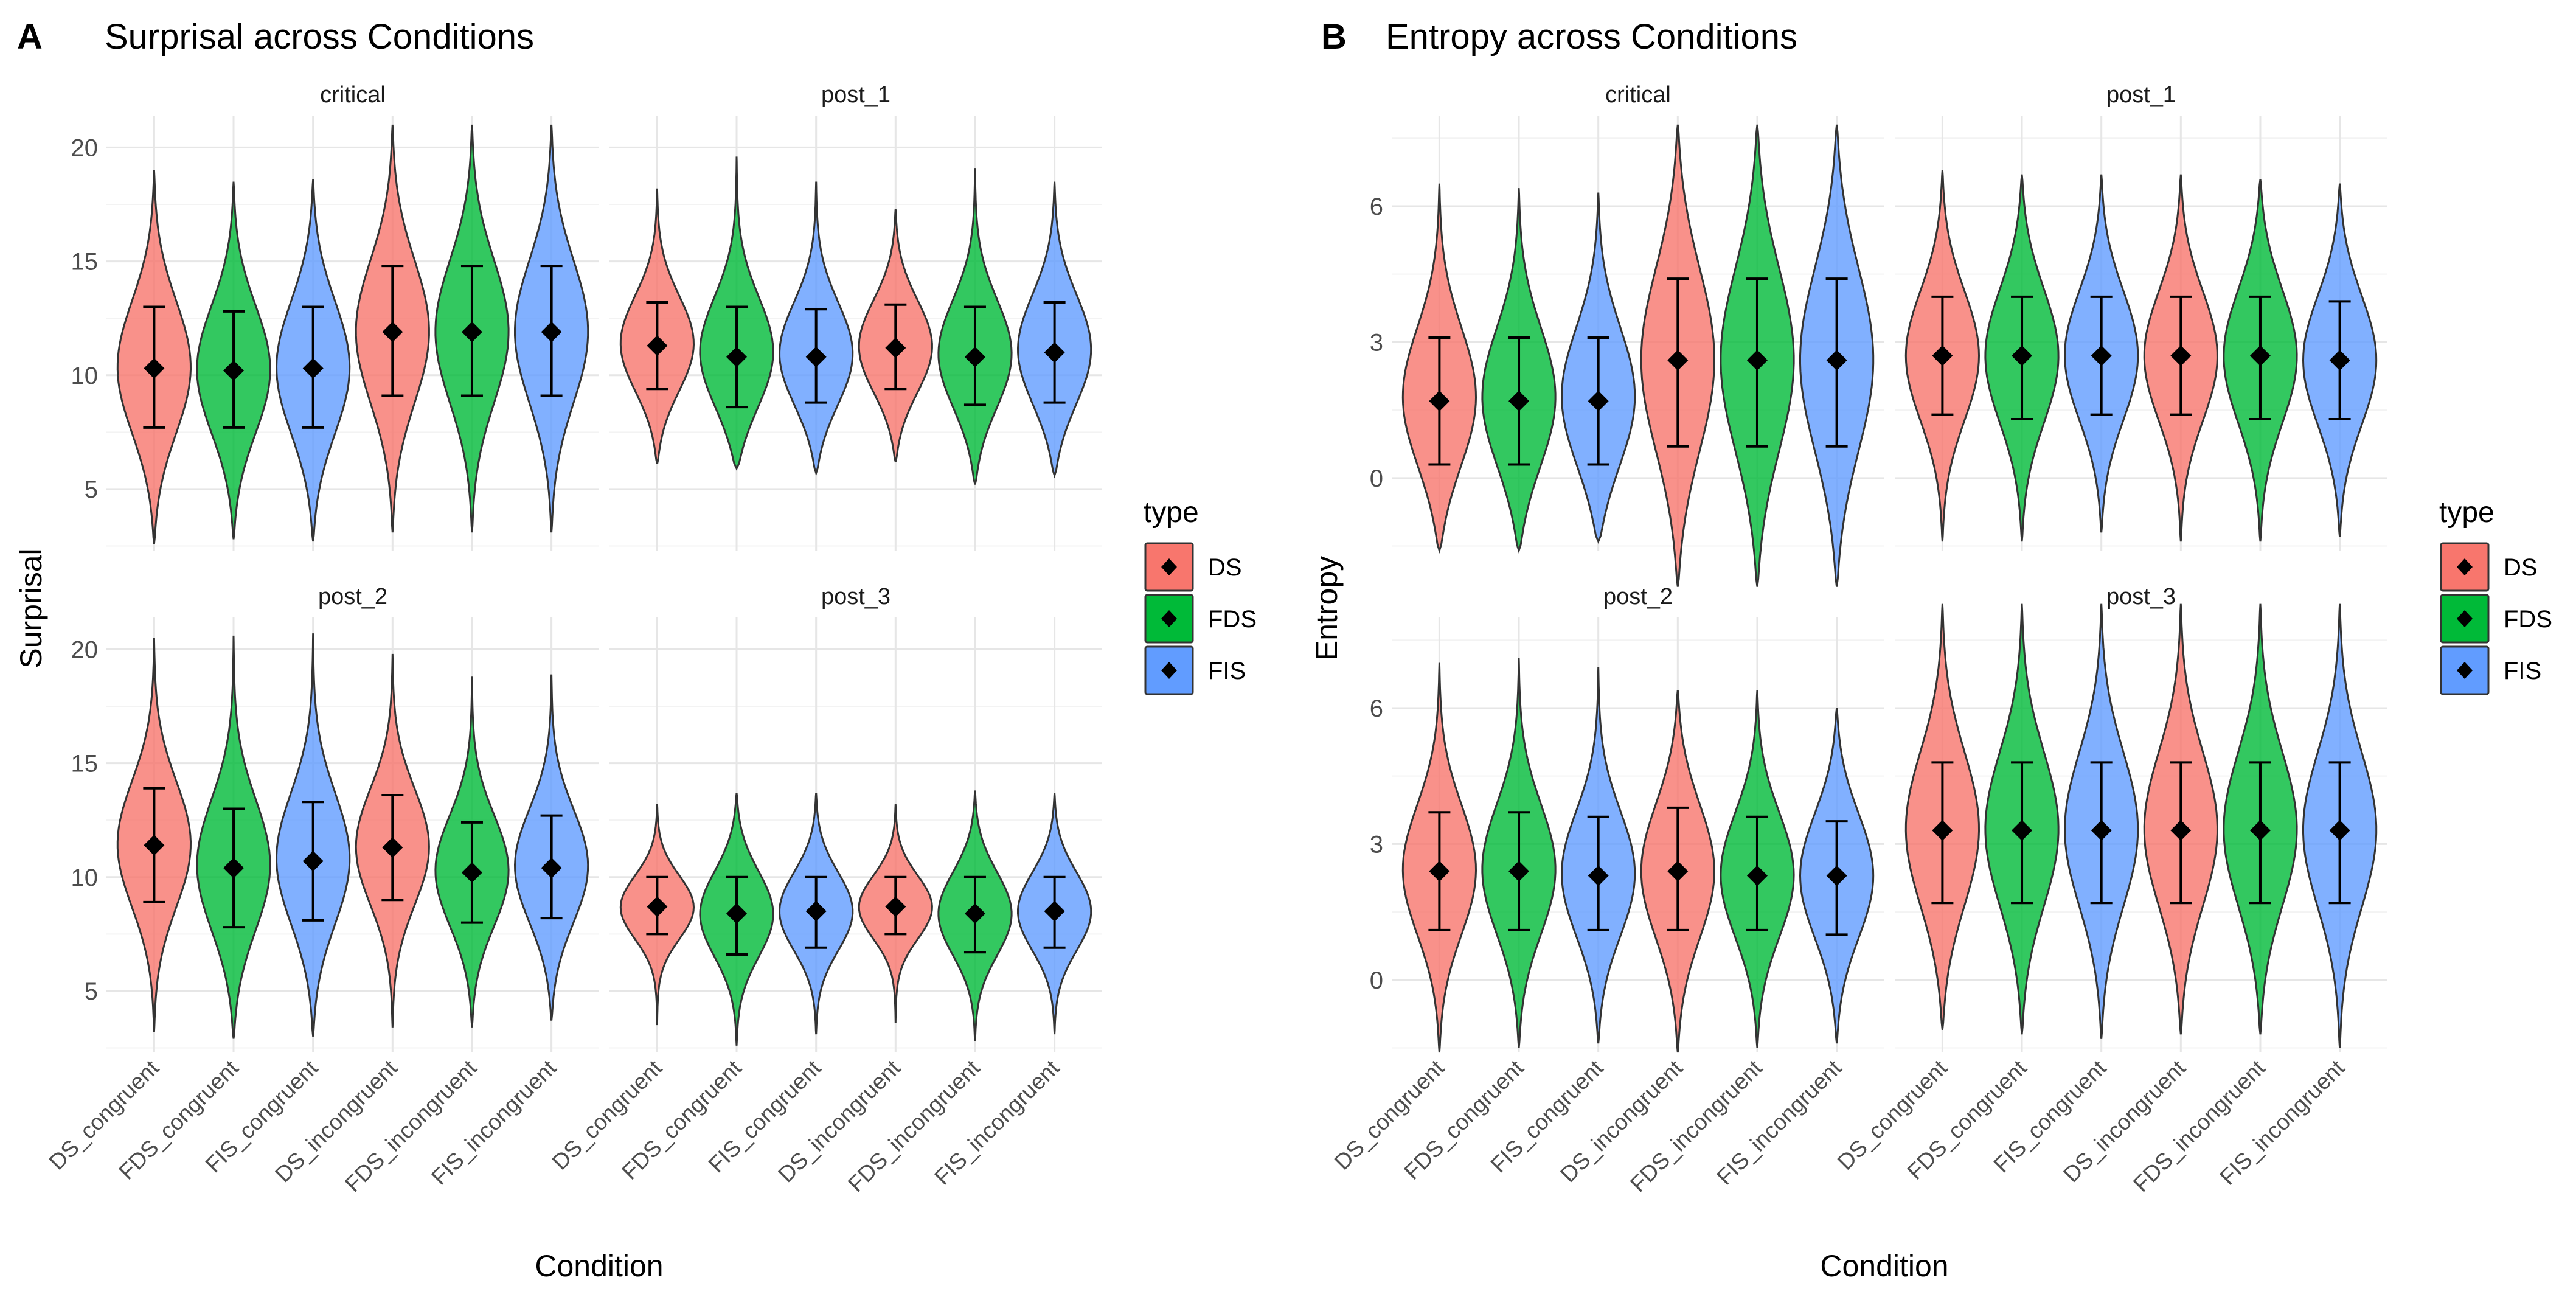 This screenshot has height=1297, width=2576. Describe the element at coordinates (1327, 608) in the screenshot. I see `panel-b-y-axis-title: Entropy` at that location.